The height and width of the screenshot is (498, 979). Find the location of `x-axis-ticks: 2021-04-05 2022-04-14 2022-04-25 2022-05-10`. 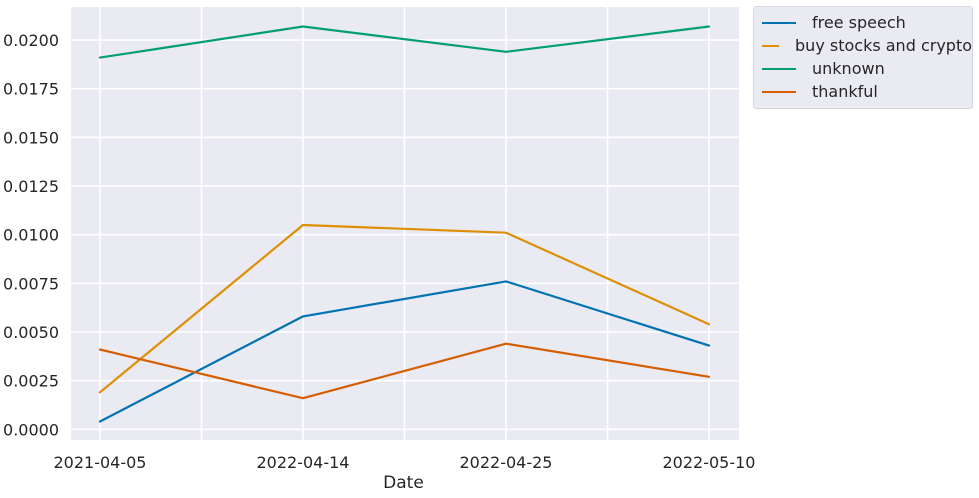

x-axis-ticks: 2021-04-05 2022-04-14 2022-04-25 2022-05-10 is located at coordinates (405, 462).